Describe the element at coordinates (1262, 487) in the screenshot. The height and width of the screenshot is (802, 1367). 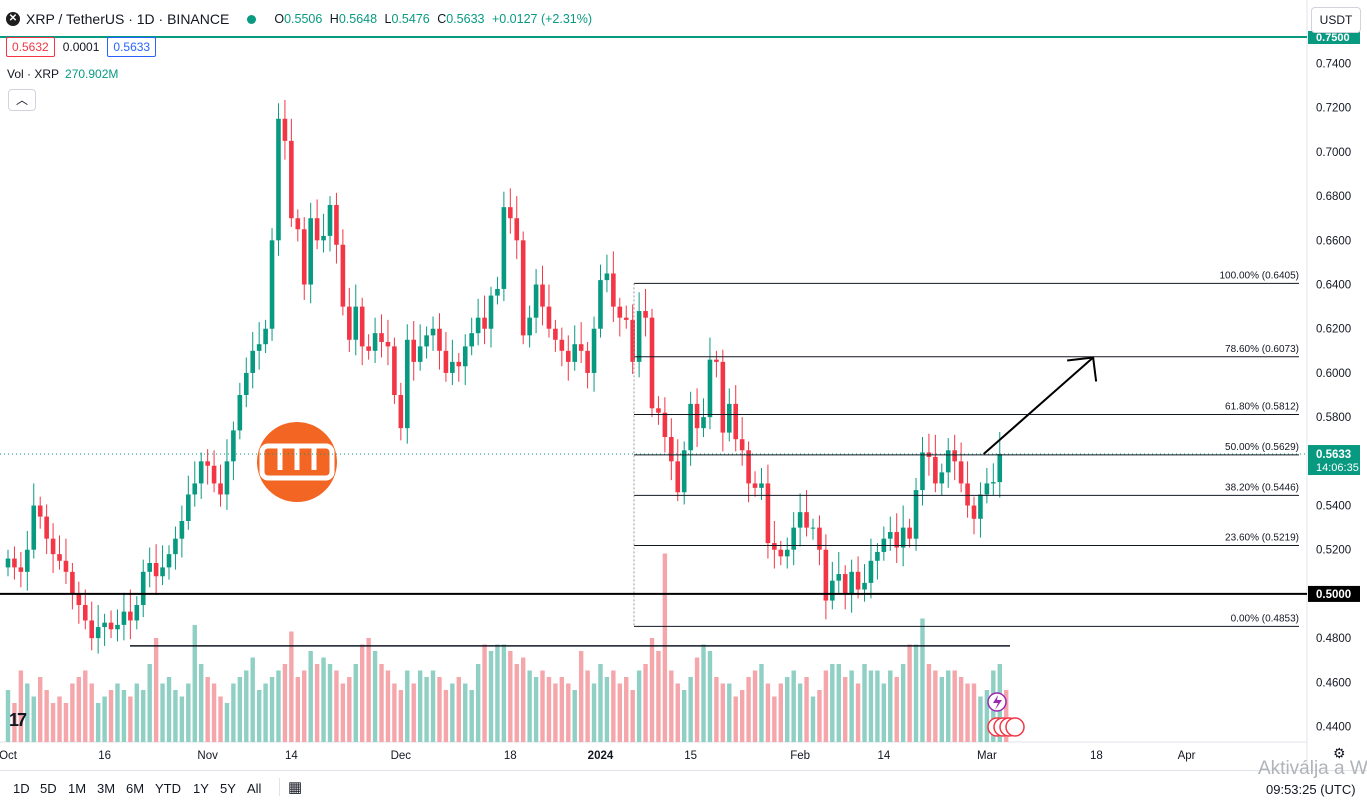
I see `fib-level-label: 38.20% (0.5446)` at that location.